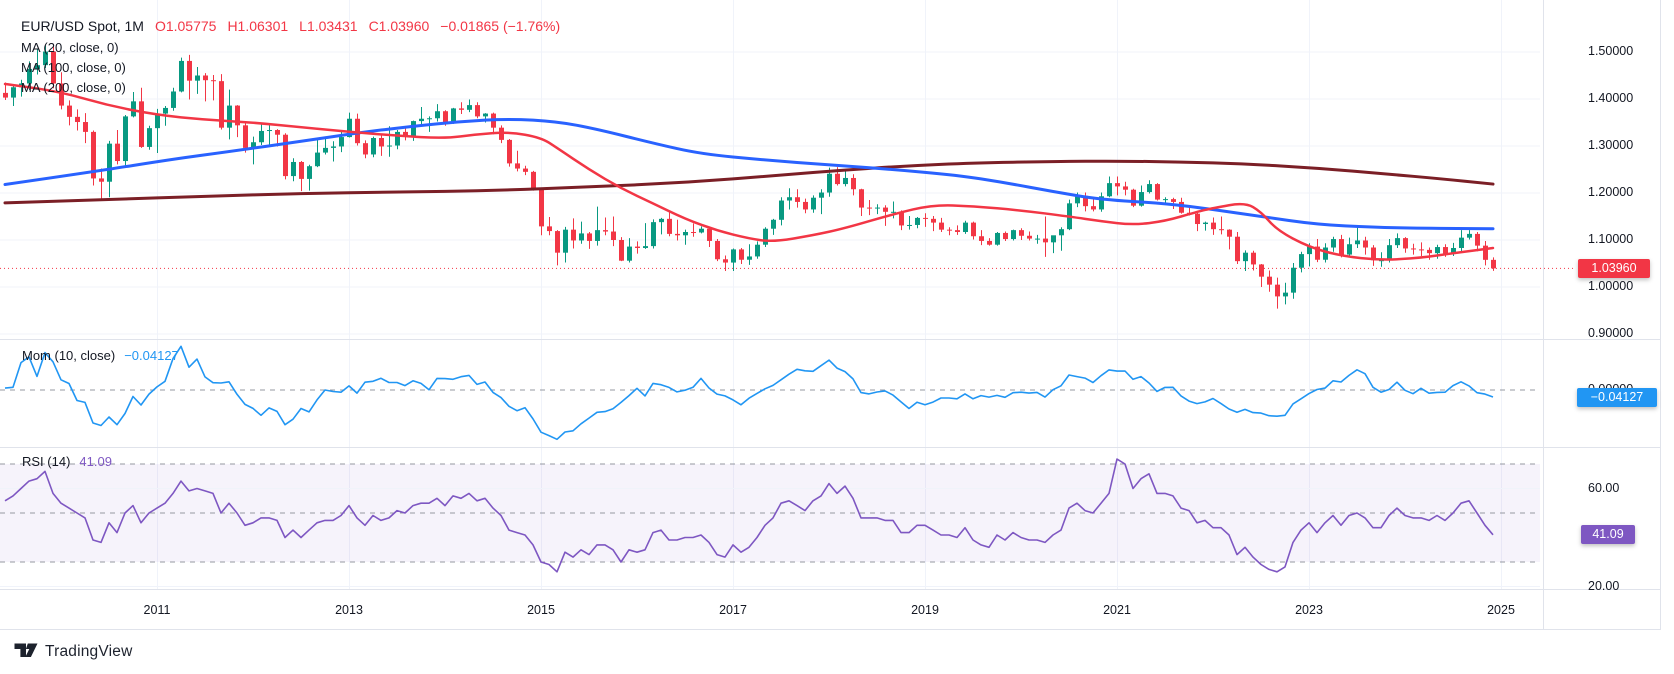  Describe the element at coordinates (1611, 51) in the screenshot. I see `price-axis-label: 1.50000` at that location.